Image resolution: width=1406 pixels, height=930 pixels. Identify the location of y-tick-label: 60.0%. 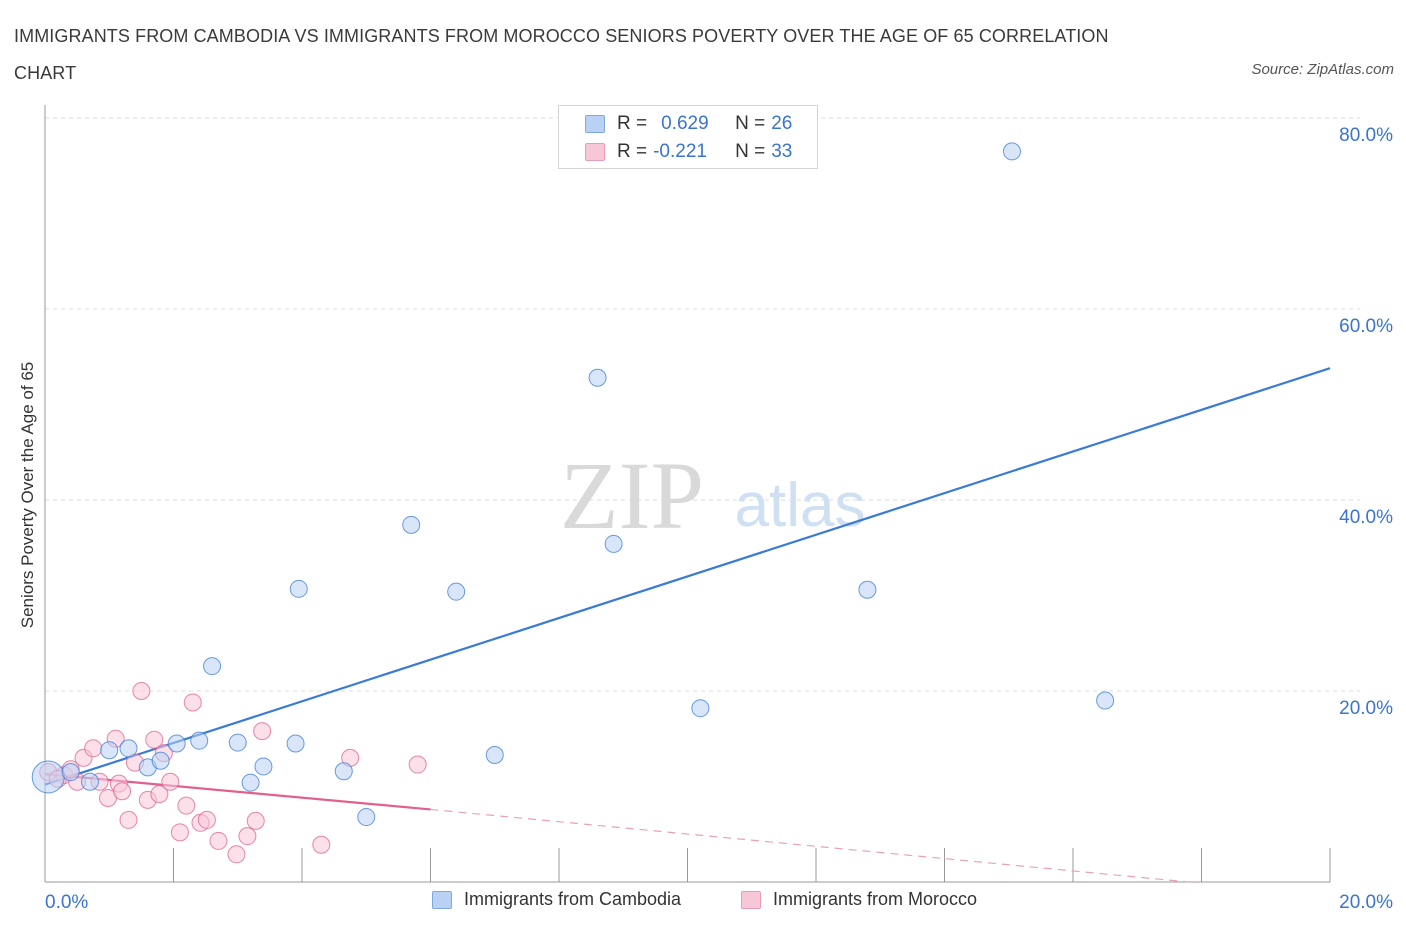
(1366, 326).